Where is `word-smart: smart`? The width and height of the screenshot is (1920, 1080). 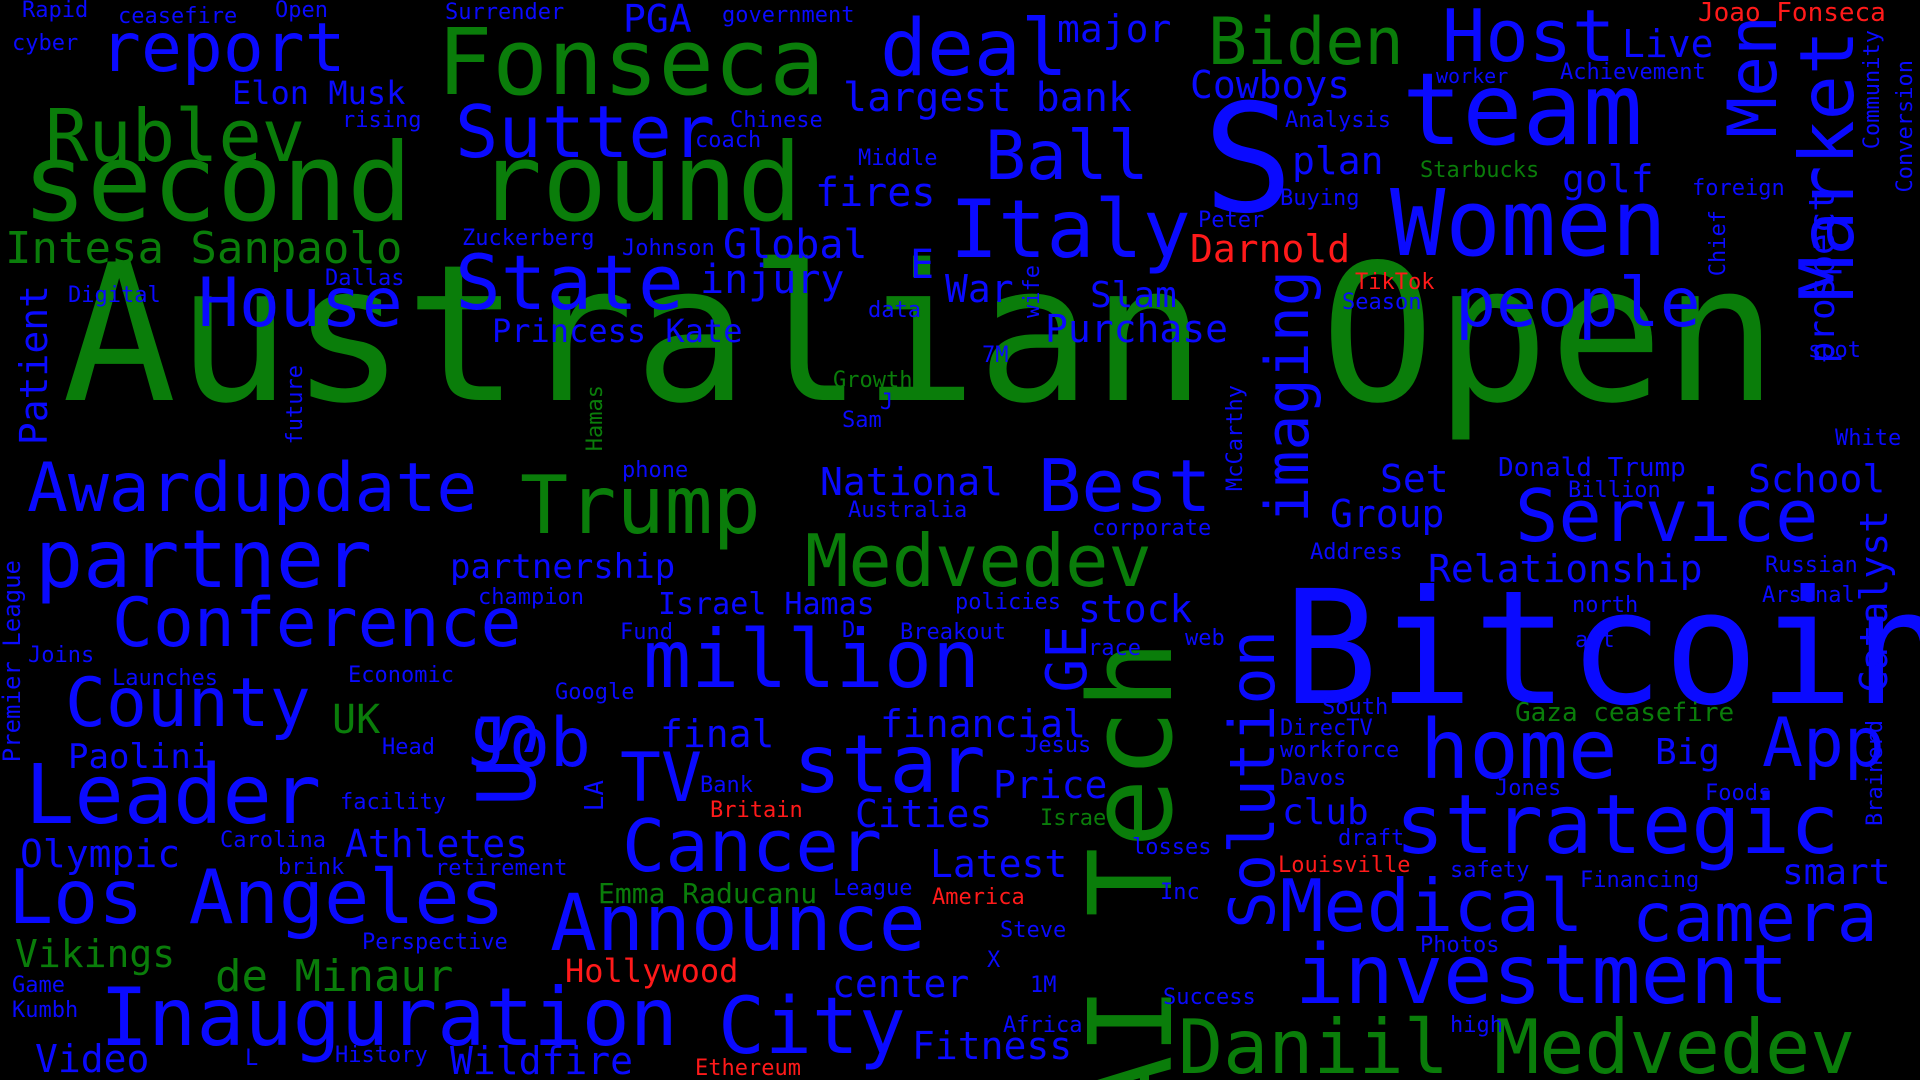 word-smart: smart is located at coordinates (1836, 872).